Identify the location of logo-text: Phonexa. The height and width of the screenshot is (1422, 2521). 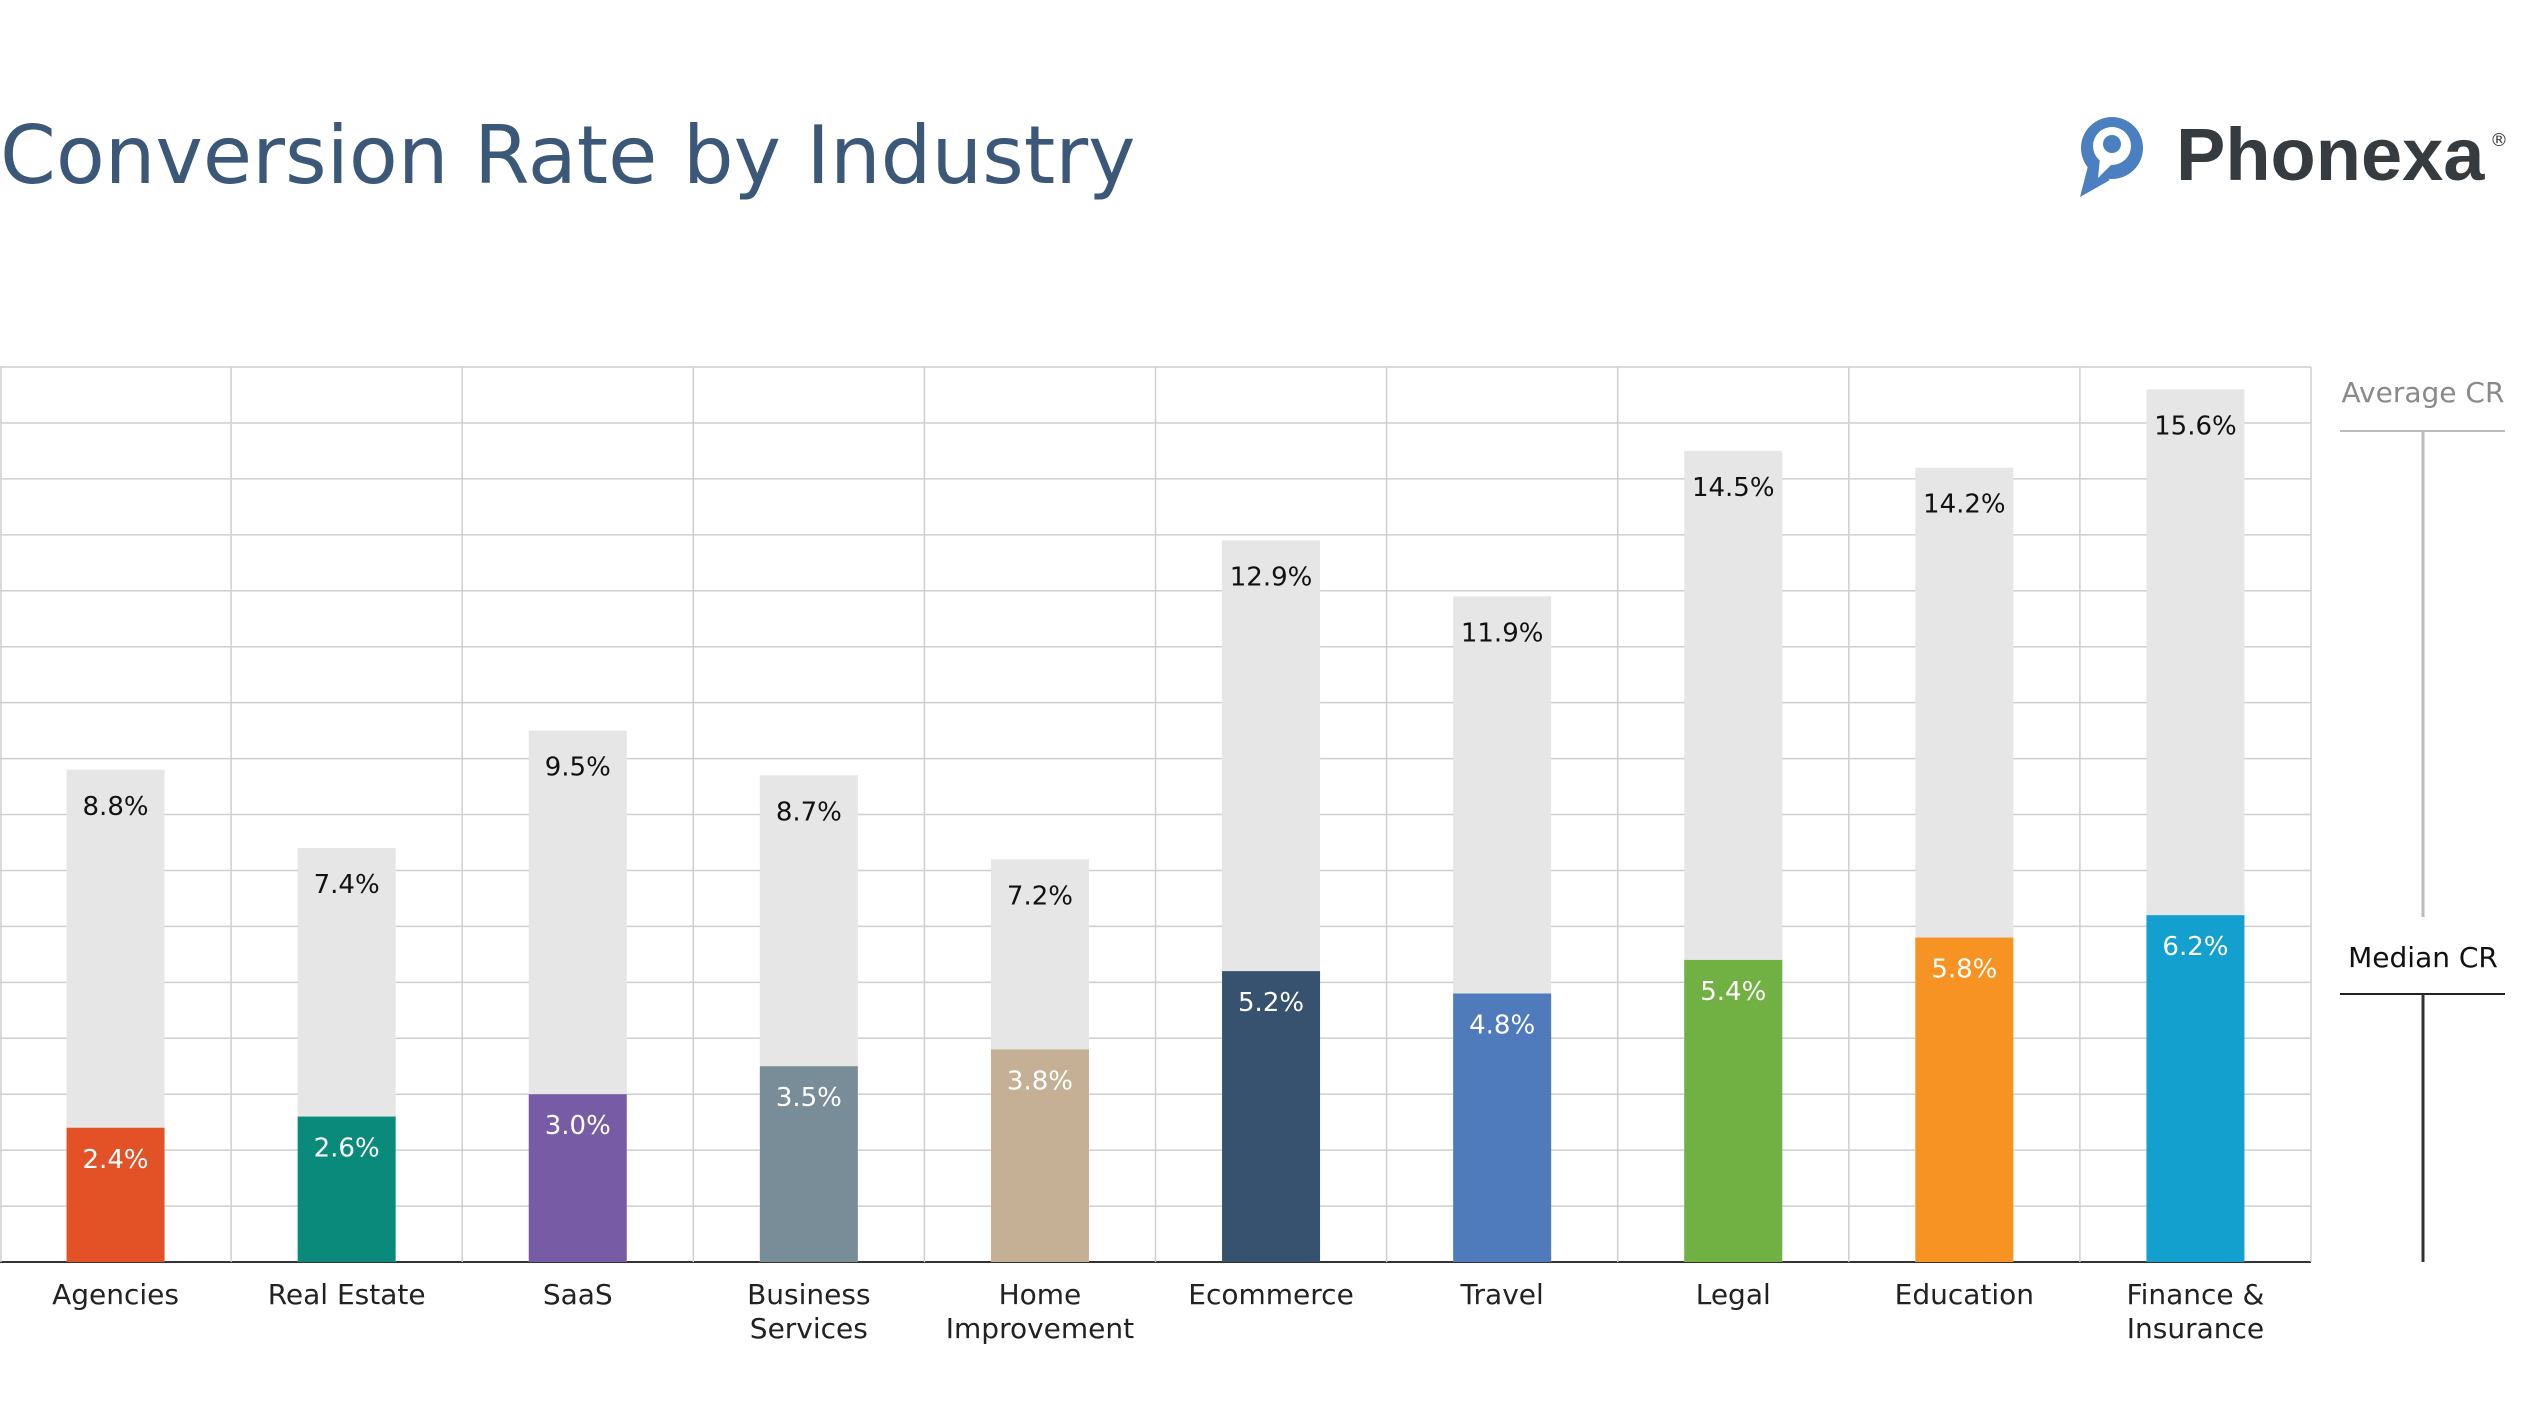
(2330, 154).